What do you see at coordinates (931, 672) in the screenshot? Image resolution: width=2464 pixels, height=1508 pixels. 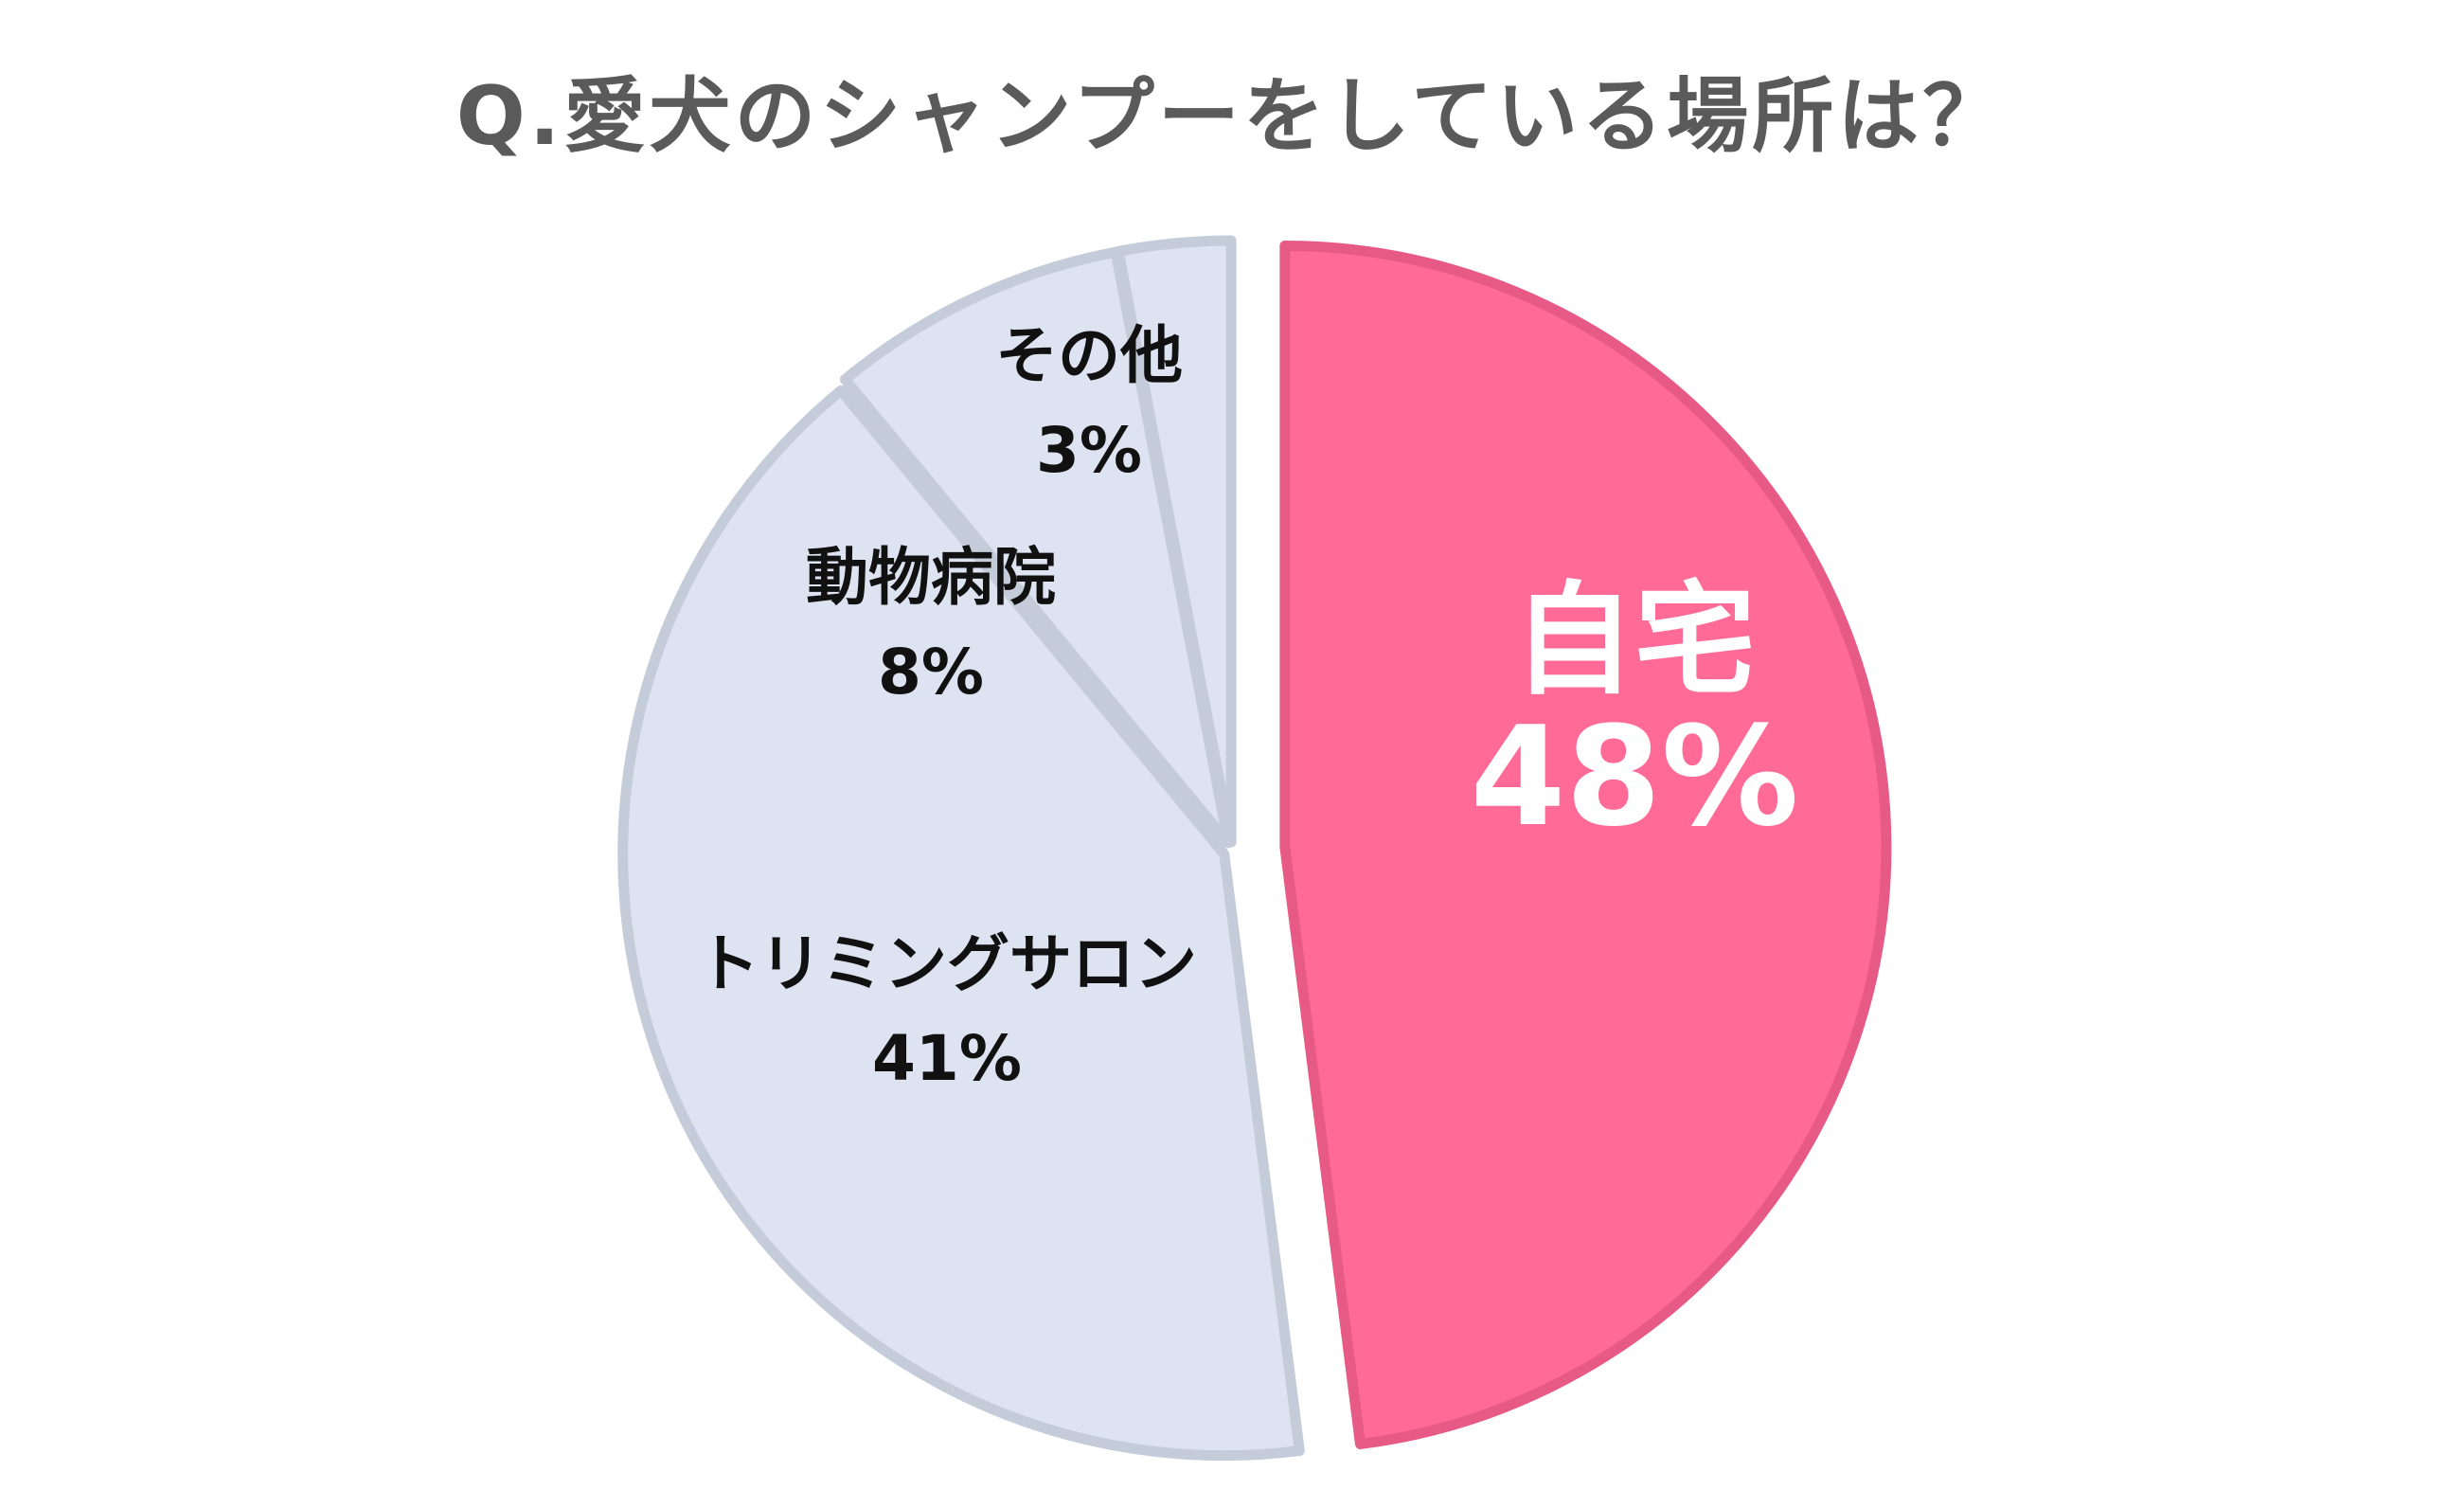 I see `slice-value-label: 8%` at bounding box center [931, 672].